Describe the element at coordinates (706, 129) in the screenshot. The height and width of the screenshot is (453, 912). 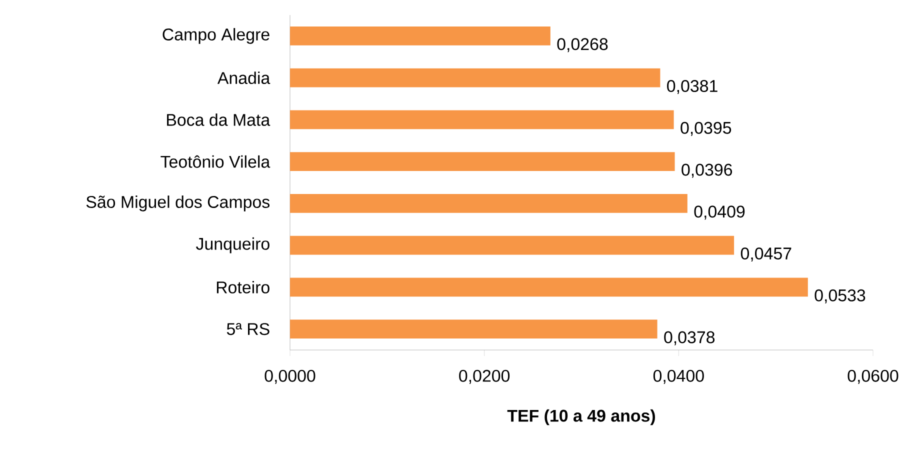
I see `data-label: 0,0395` at that location.